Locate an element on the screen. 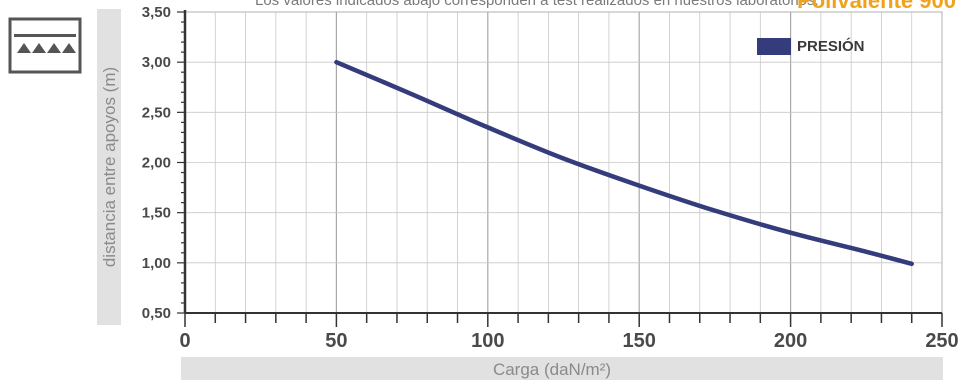 This screenshot has width=965, height=381. x-tick-label: 50 is located at coordinates (336, 341).